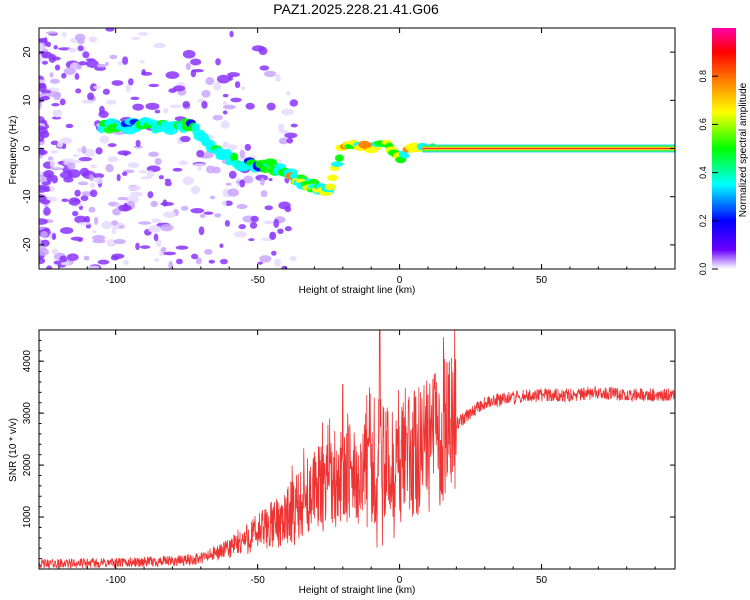 This screenshot has height=600, width=750. Describe the element at coordinates (703, 172) in the screenshot. I see `colorbar-tick-label: 0.4` at that location.